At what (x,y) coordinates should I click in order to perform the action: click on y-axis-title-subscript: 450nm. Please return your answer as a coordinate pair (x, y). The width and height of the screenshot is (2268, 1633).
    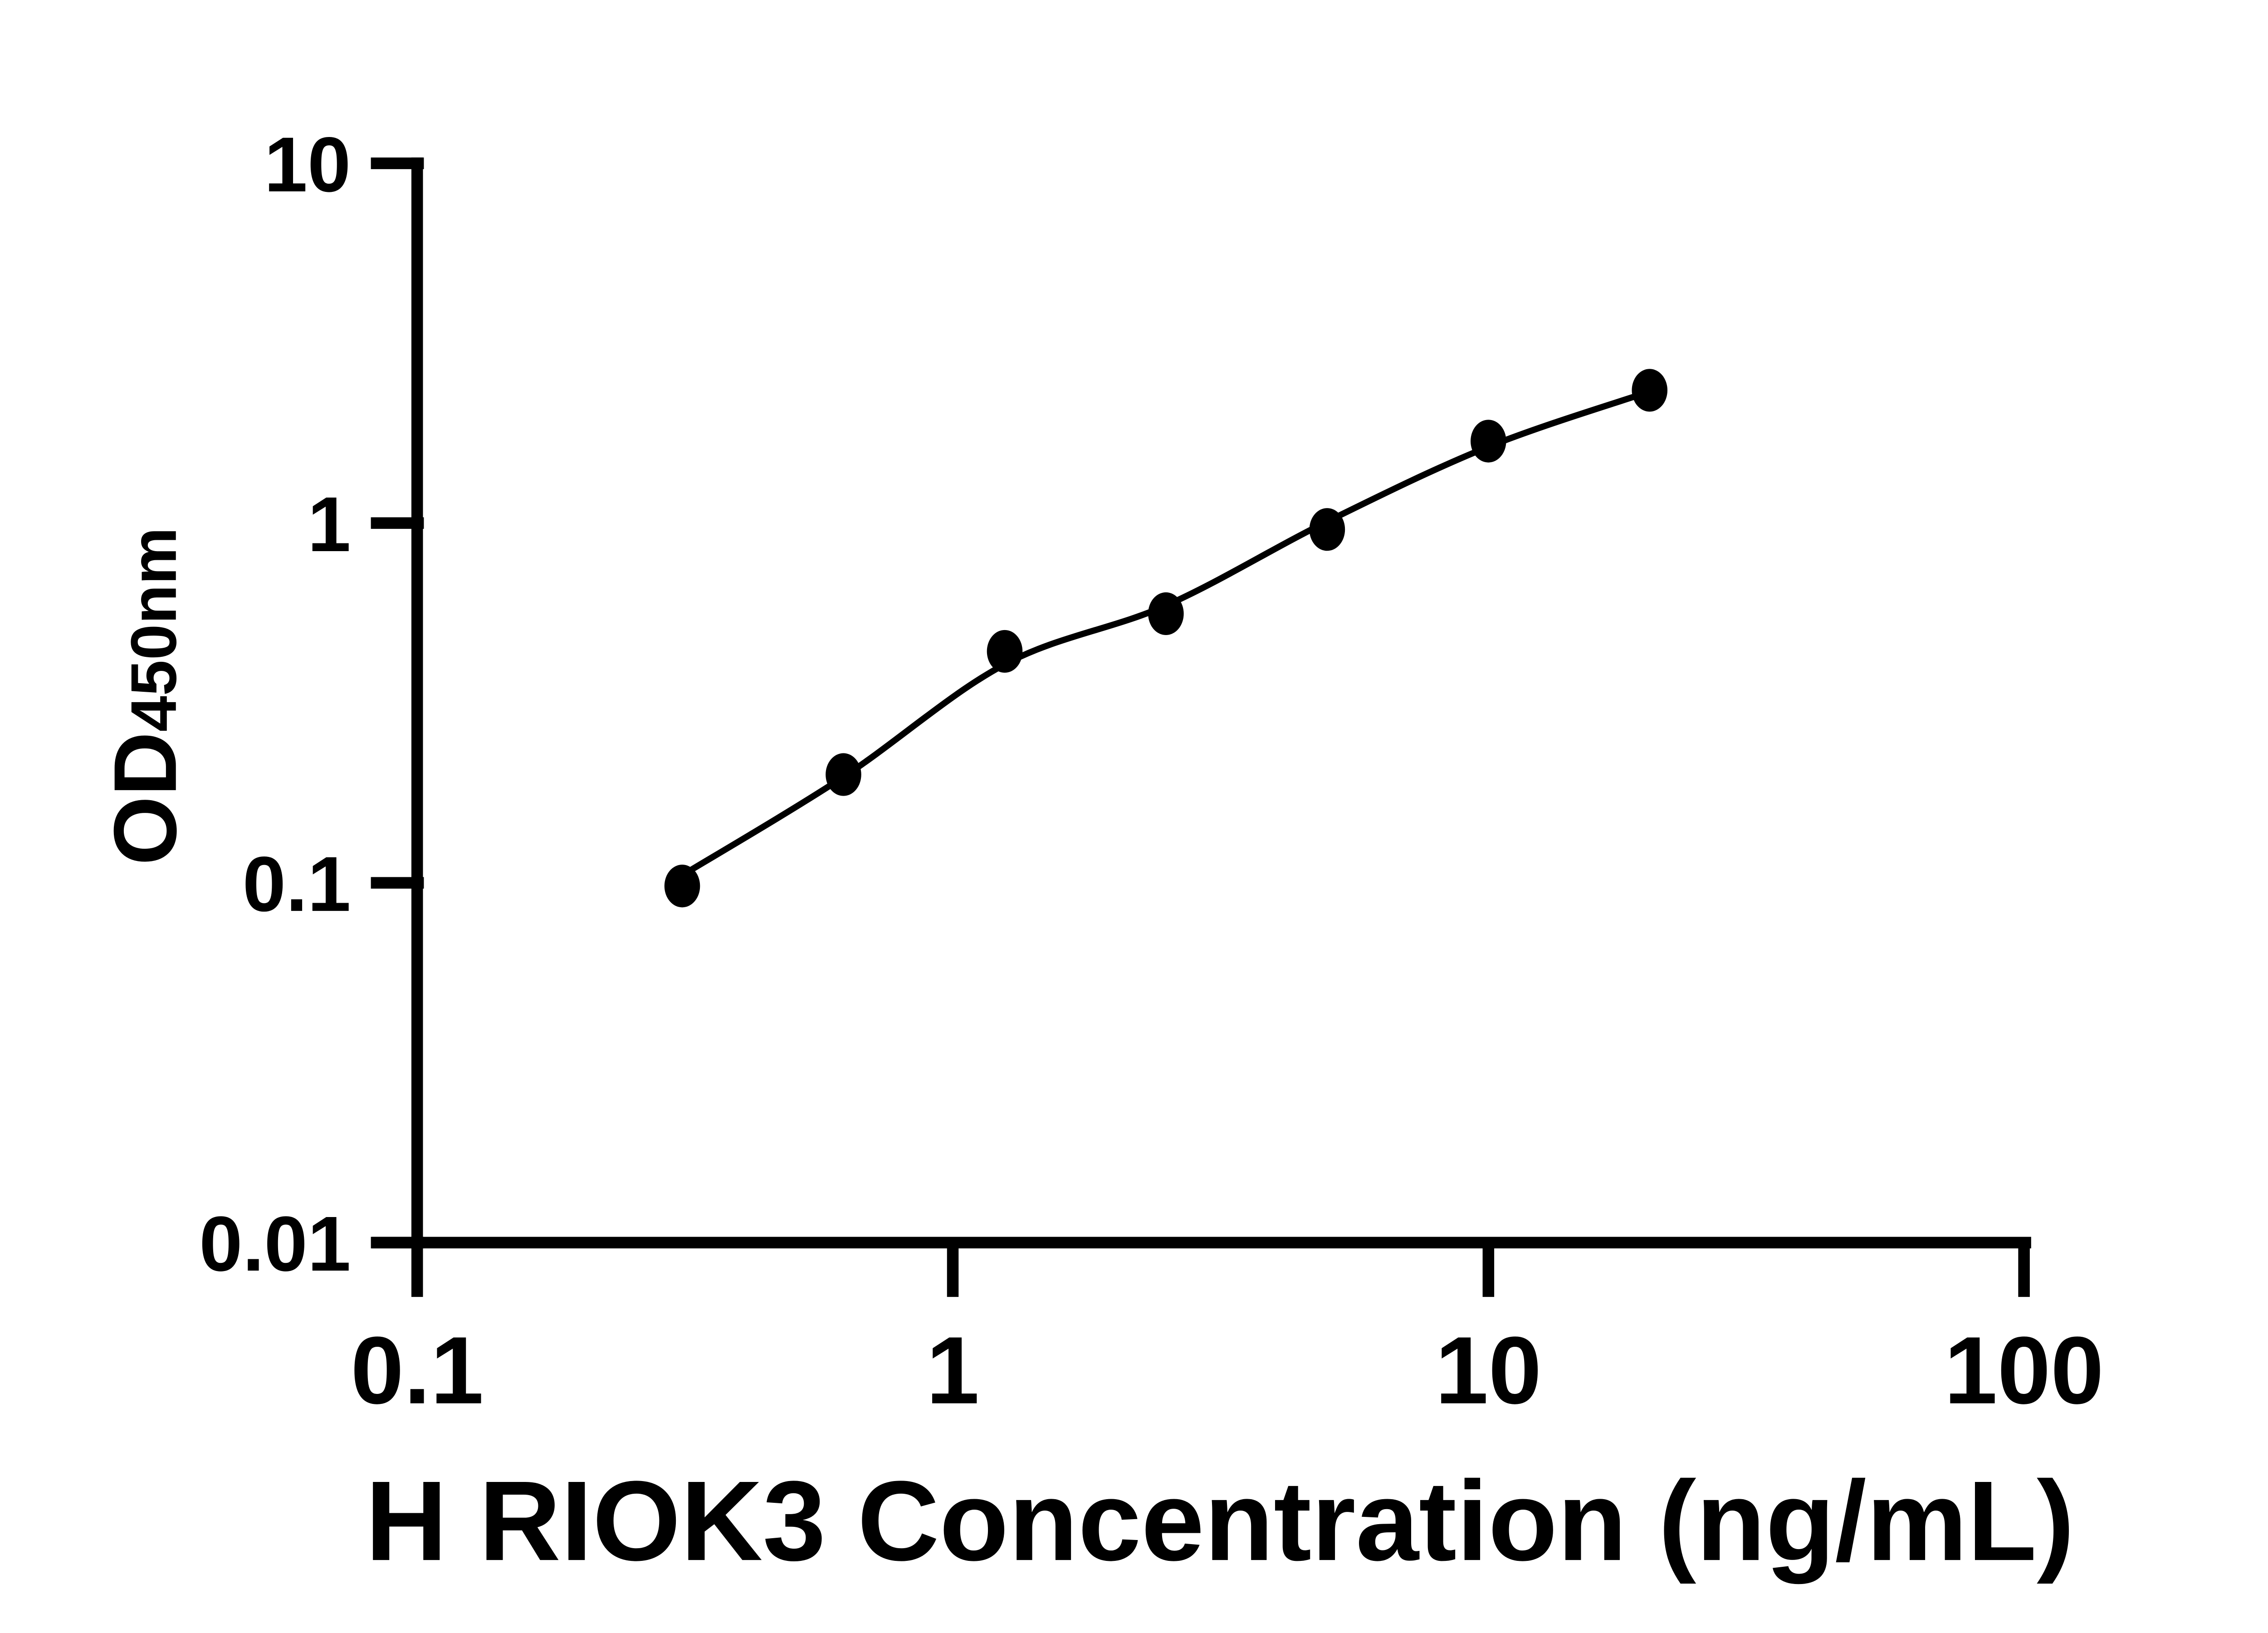
    Looking at the image, I should click on (154, 629).